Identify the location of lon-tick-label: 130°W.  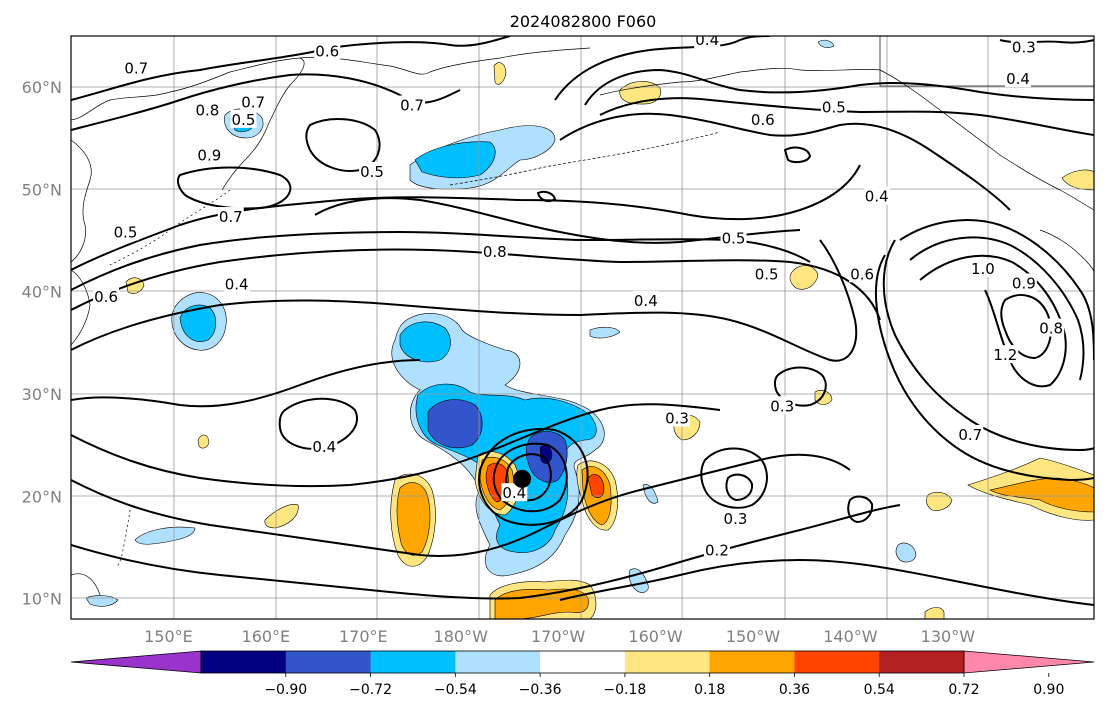
(948, 636).